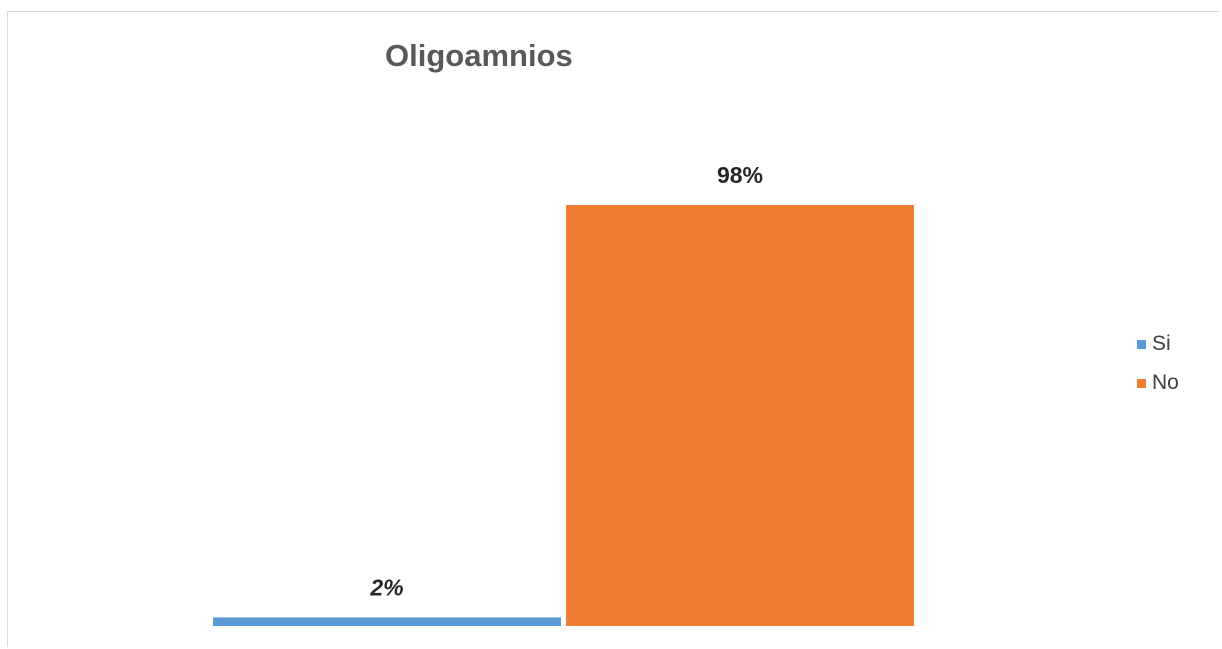  I want to click on legend: Si No, so click(1158, 370).